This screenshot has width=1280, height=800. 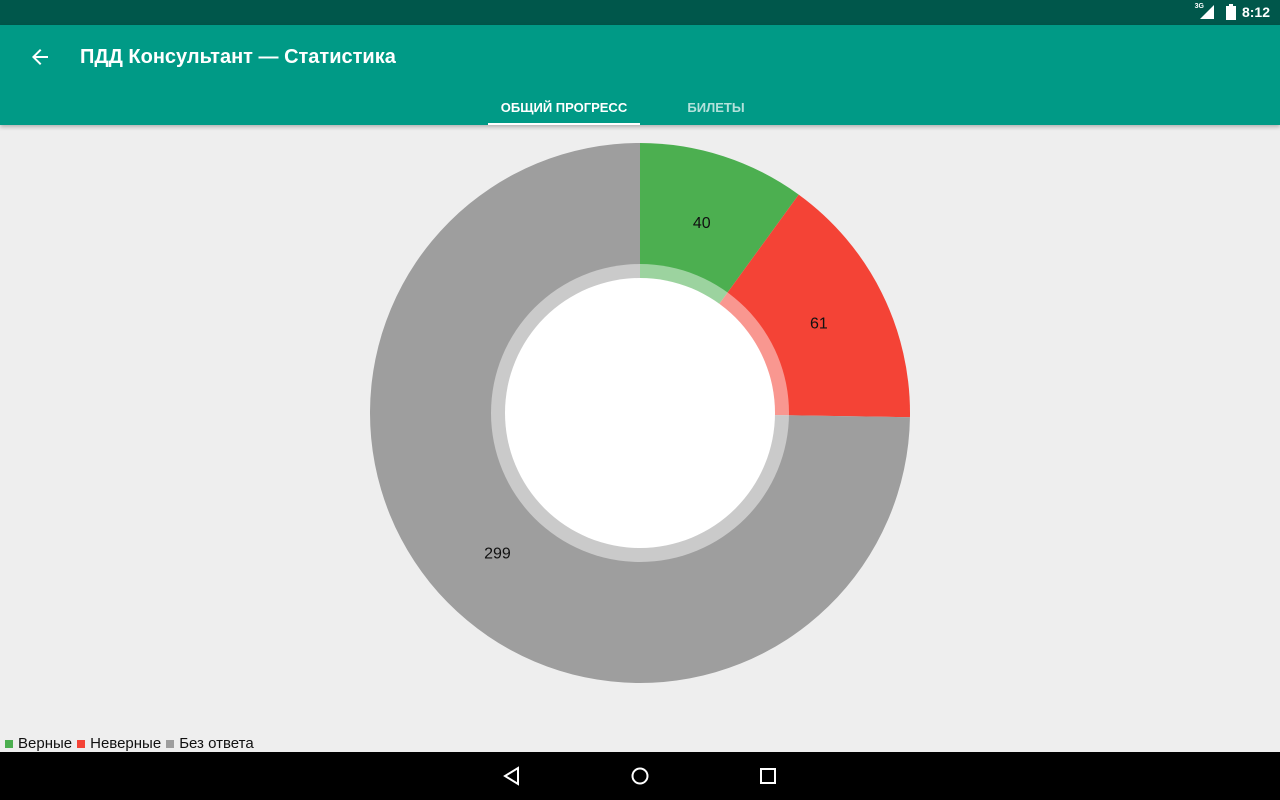 I want to click on recents-square-icon, so click(x=768, y=776).